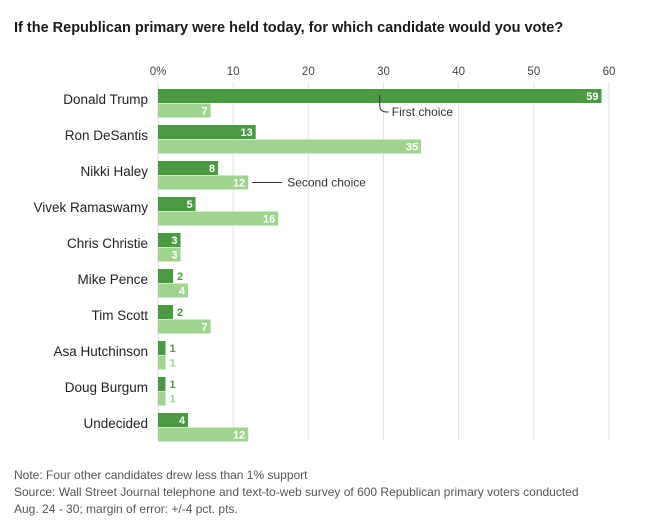 The width and height of the screenshot is (652, 525). What do you see at coordinates (189, 205) in the screenshot?
I see `data-label-first-choice: 5` at bounding box center [189, 205].